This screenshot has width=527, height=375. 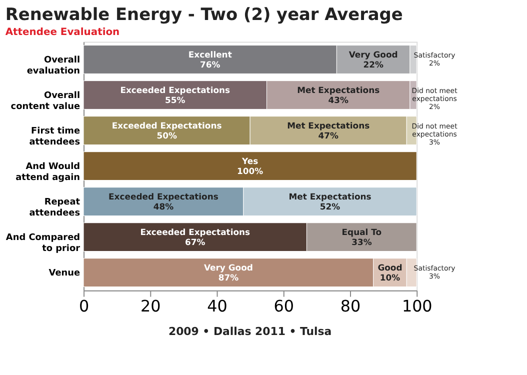 What do you see at coordinates (62, 32) in the screenshot?
I see `chart-subtitle: Attendee Evaluation` at bounding box center [62, 32].